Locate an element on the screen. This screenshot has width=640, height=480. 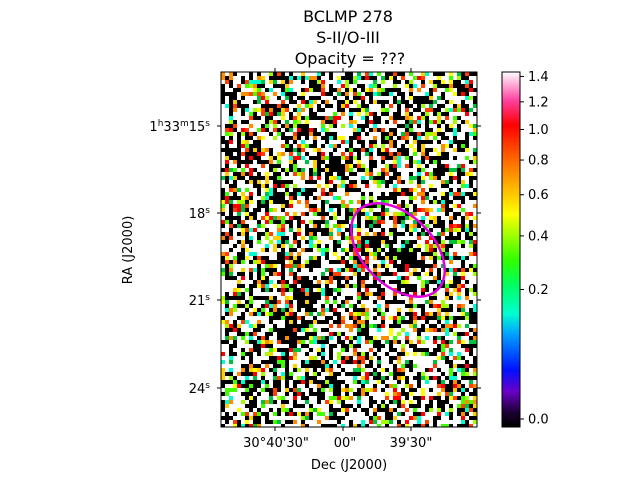
x-tick-label: 30°40'30" is located at coordinates (276, 443).